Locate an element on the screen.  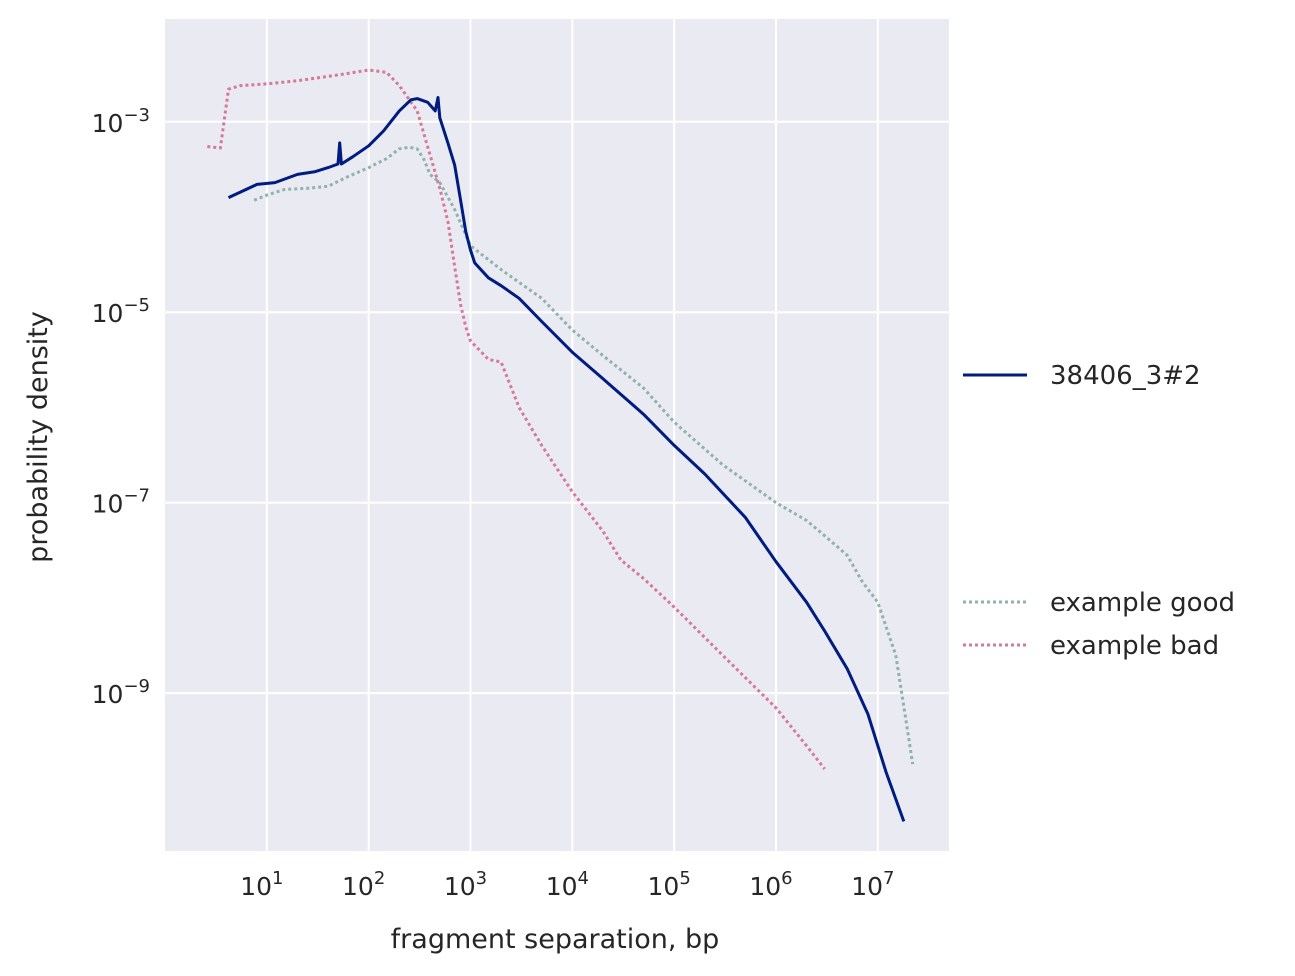
x-axis-ticks: 10¹ 10² 10³ 10⁴ 10⁵ 10⁶ 10⁷ is located at coordinates (567, 884).